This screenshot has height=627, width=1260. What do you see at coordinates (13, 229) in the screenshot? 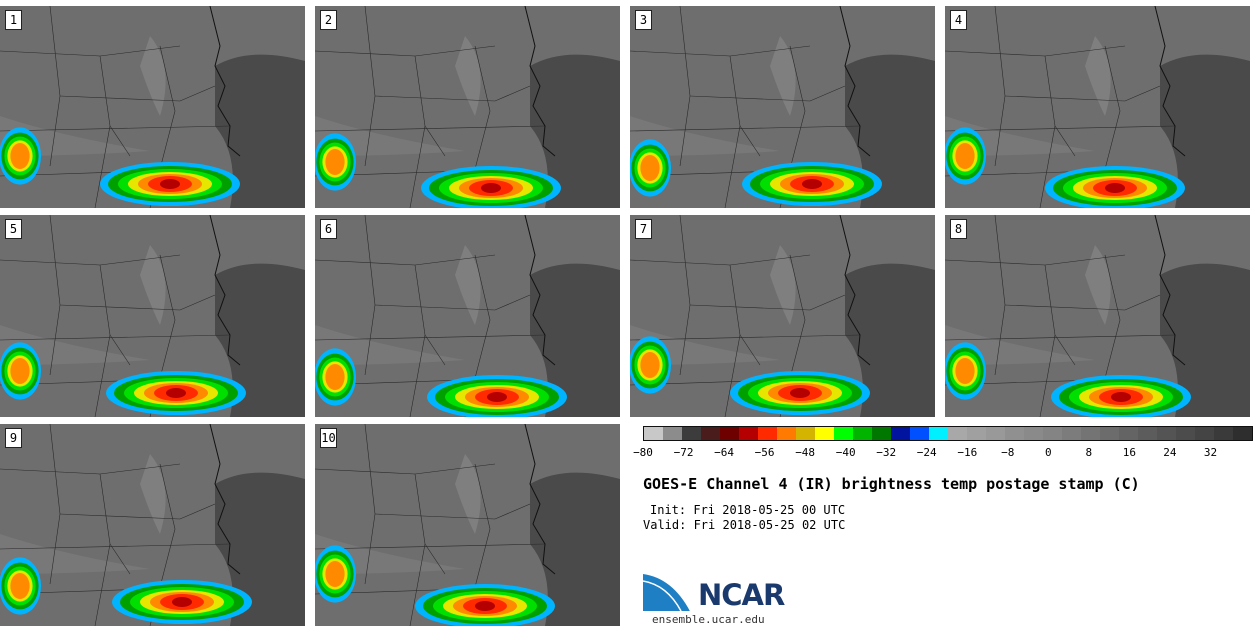
I see `panel-number: 5` at bounding box center [13, 229].